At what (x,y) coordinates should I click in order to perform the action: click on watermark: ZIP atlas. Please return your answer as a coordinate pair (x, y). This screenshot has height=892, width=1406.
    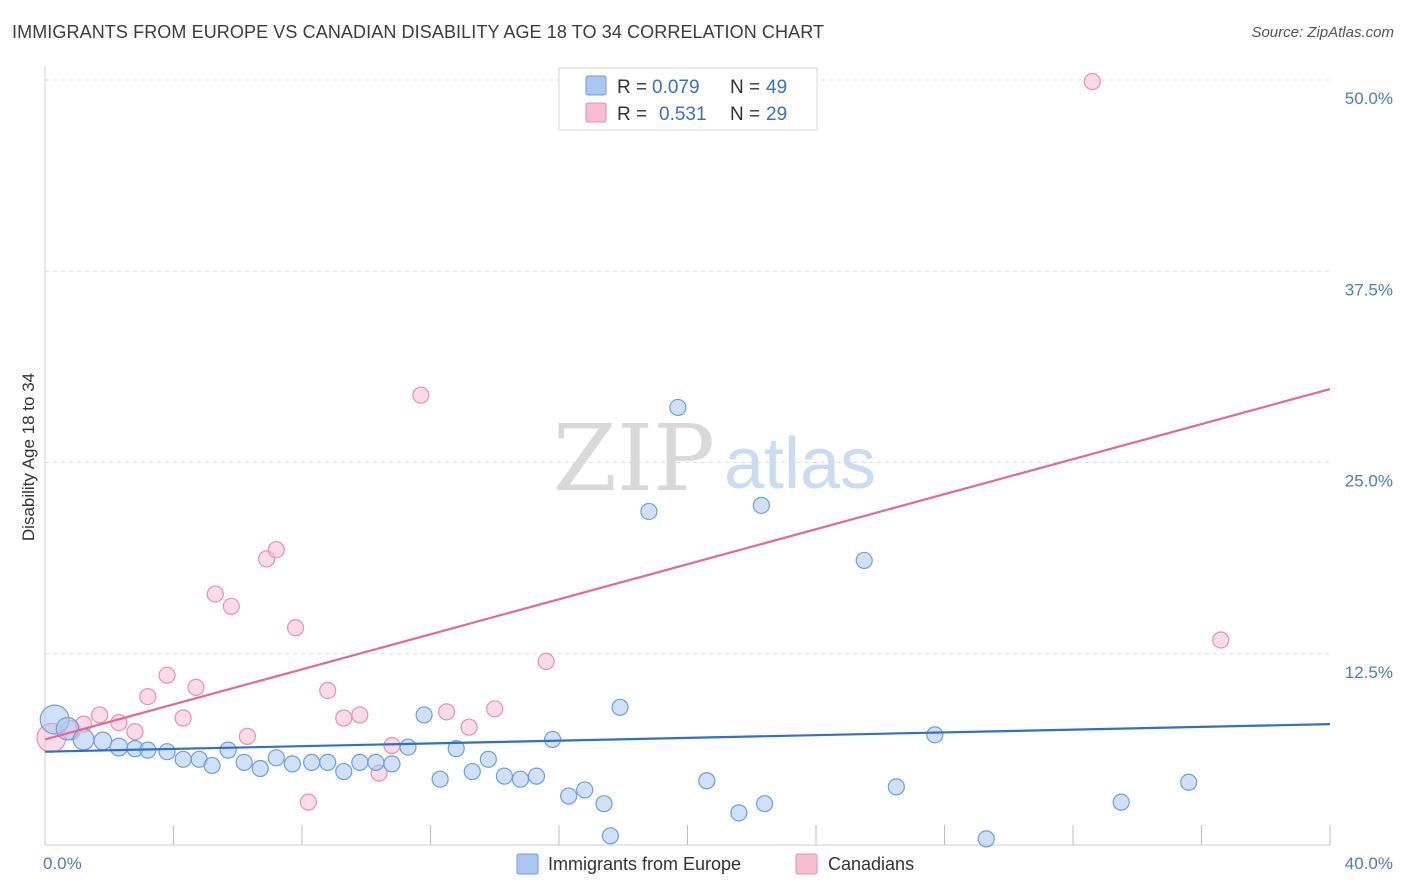
    Looking at the image, I should click on (714, 458).